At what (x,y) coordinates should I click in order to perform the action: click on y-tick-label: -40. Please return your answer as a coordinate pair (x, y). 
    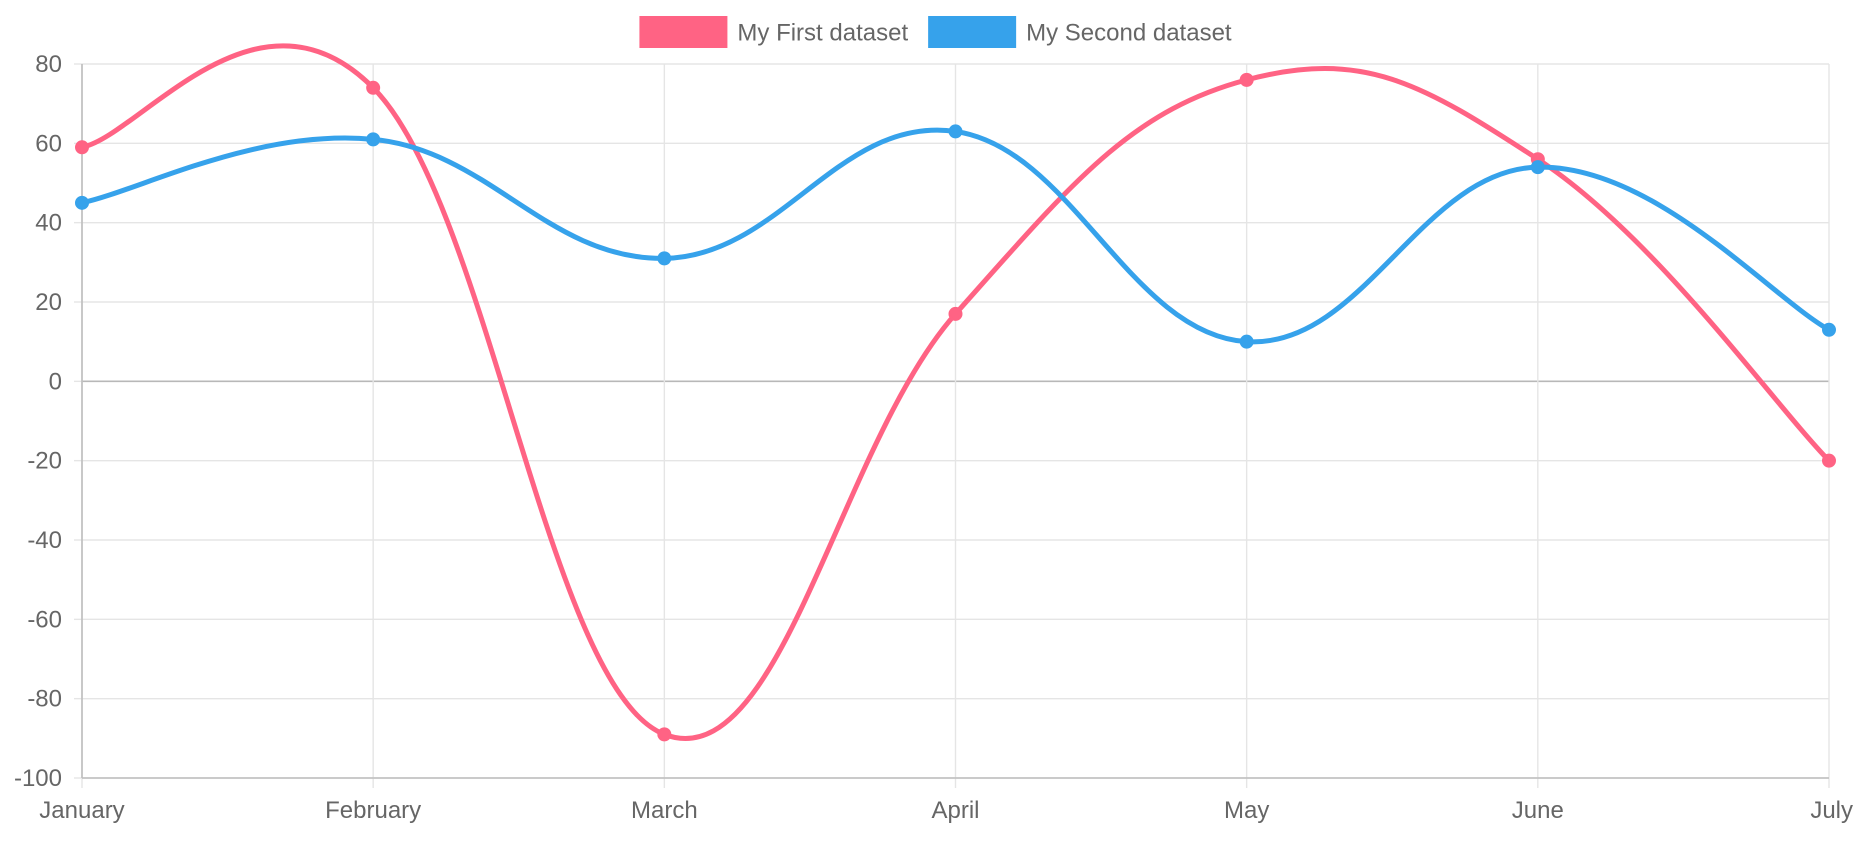
    Looking at the image, I should click on (44, 540).